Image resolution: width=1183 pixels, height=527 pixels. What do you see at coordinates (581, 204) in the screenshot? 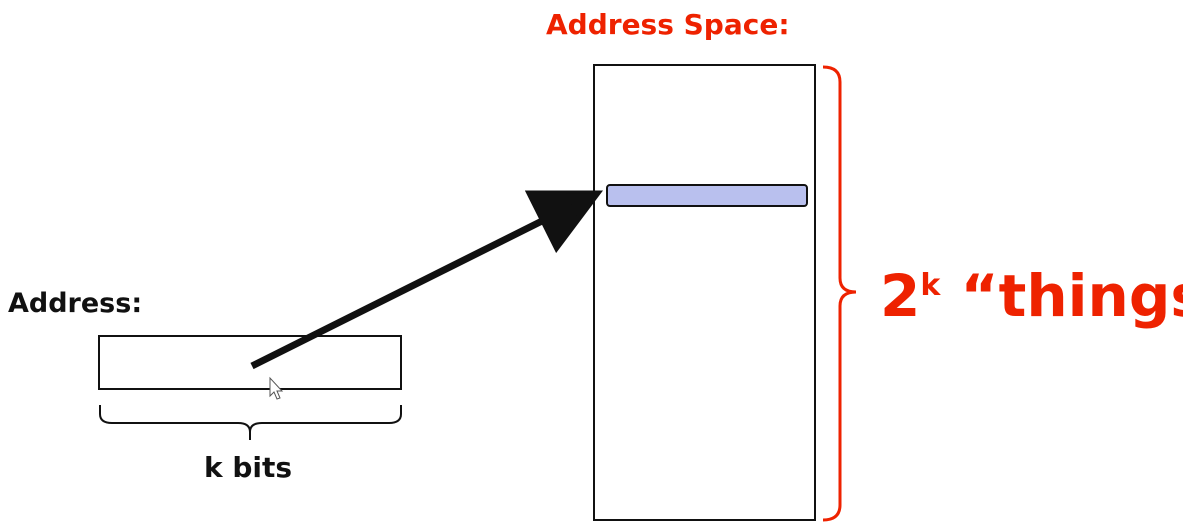
I see `pointer-arrowhead` at bounding box center [581, 204].